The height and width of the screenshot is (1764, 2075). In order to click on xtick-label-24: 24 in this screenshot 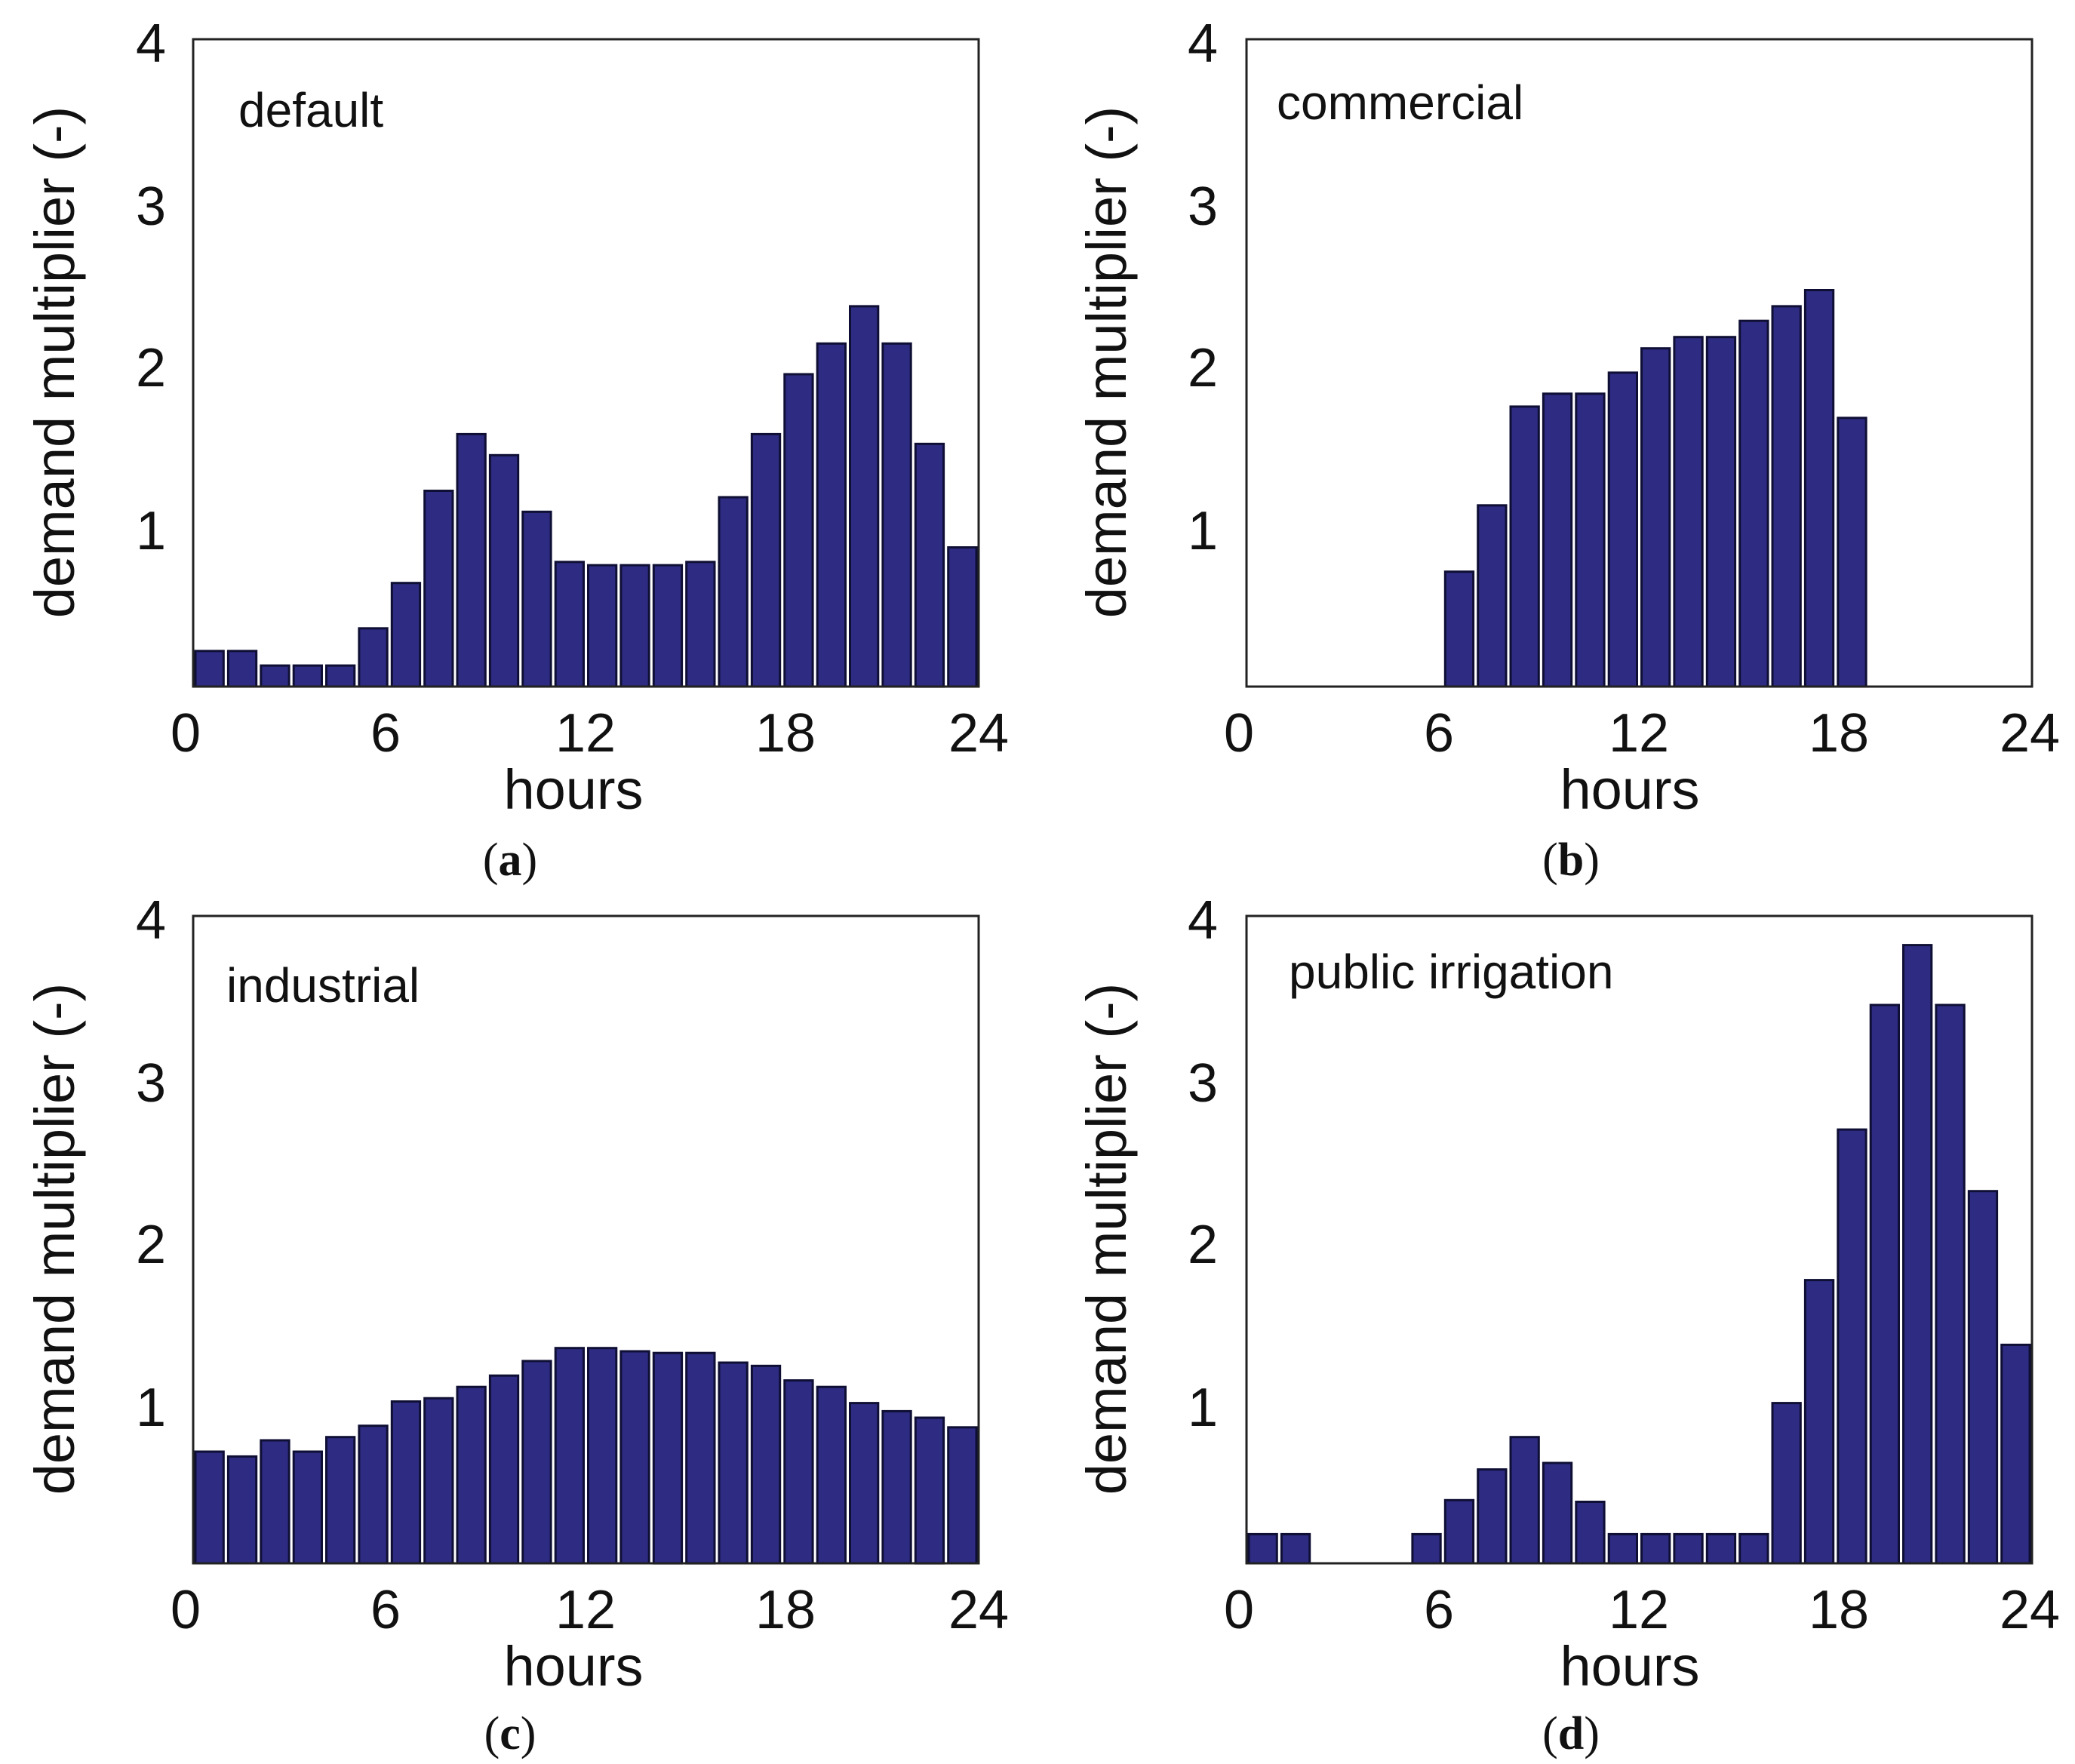, I will do `click(979, 733)`.